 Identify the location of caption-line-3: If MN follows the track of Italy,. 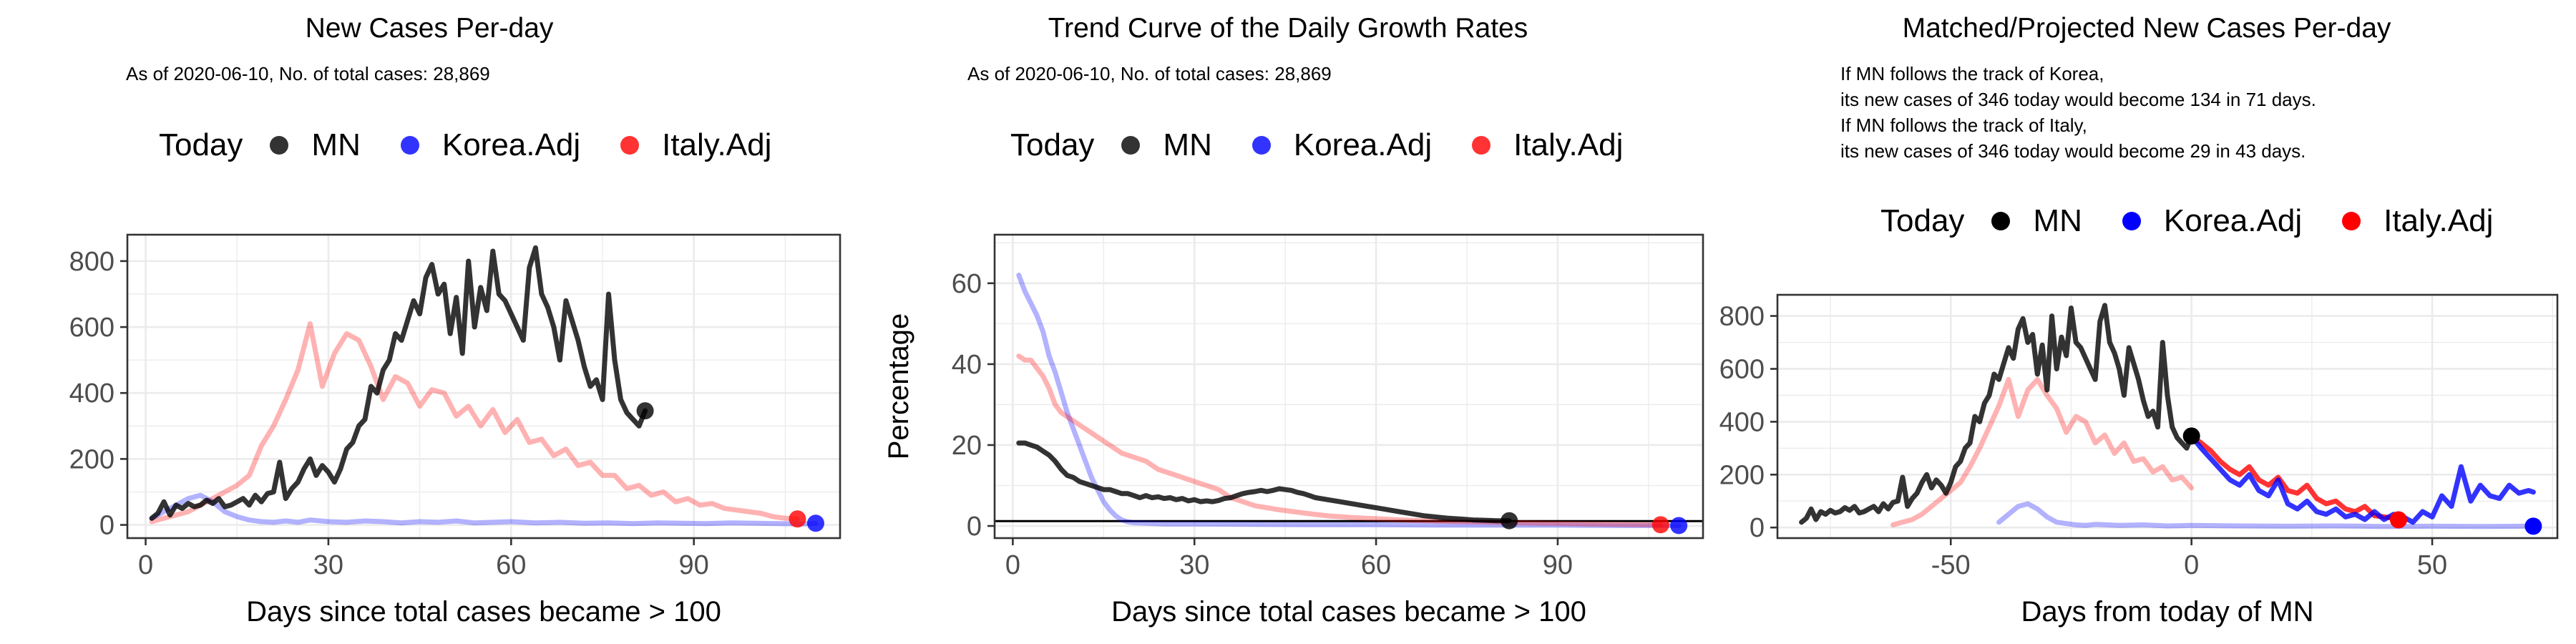
(1963, 125).